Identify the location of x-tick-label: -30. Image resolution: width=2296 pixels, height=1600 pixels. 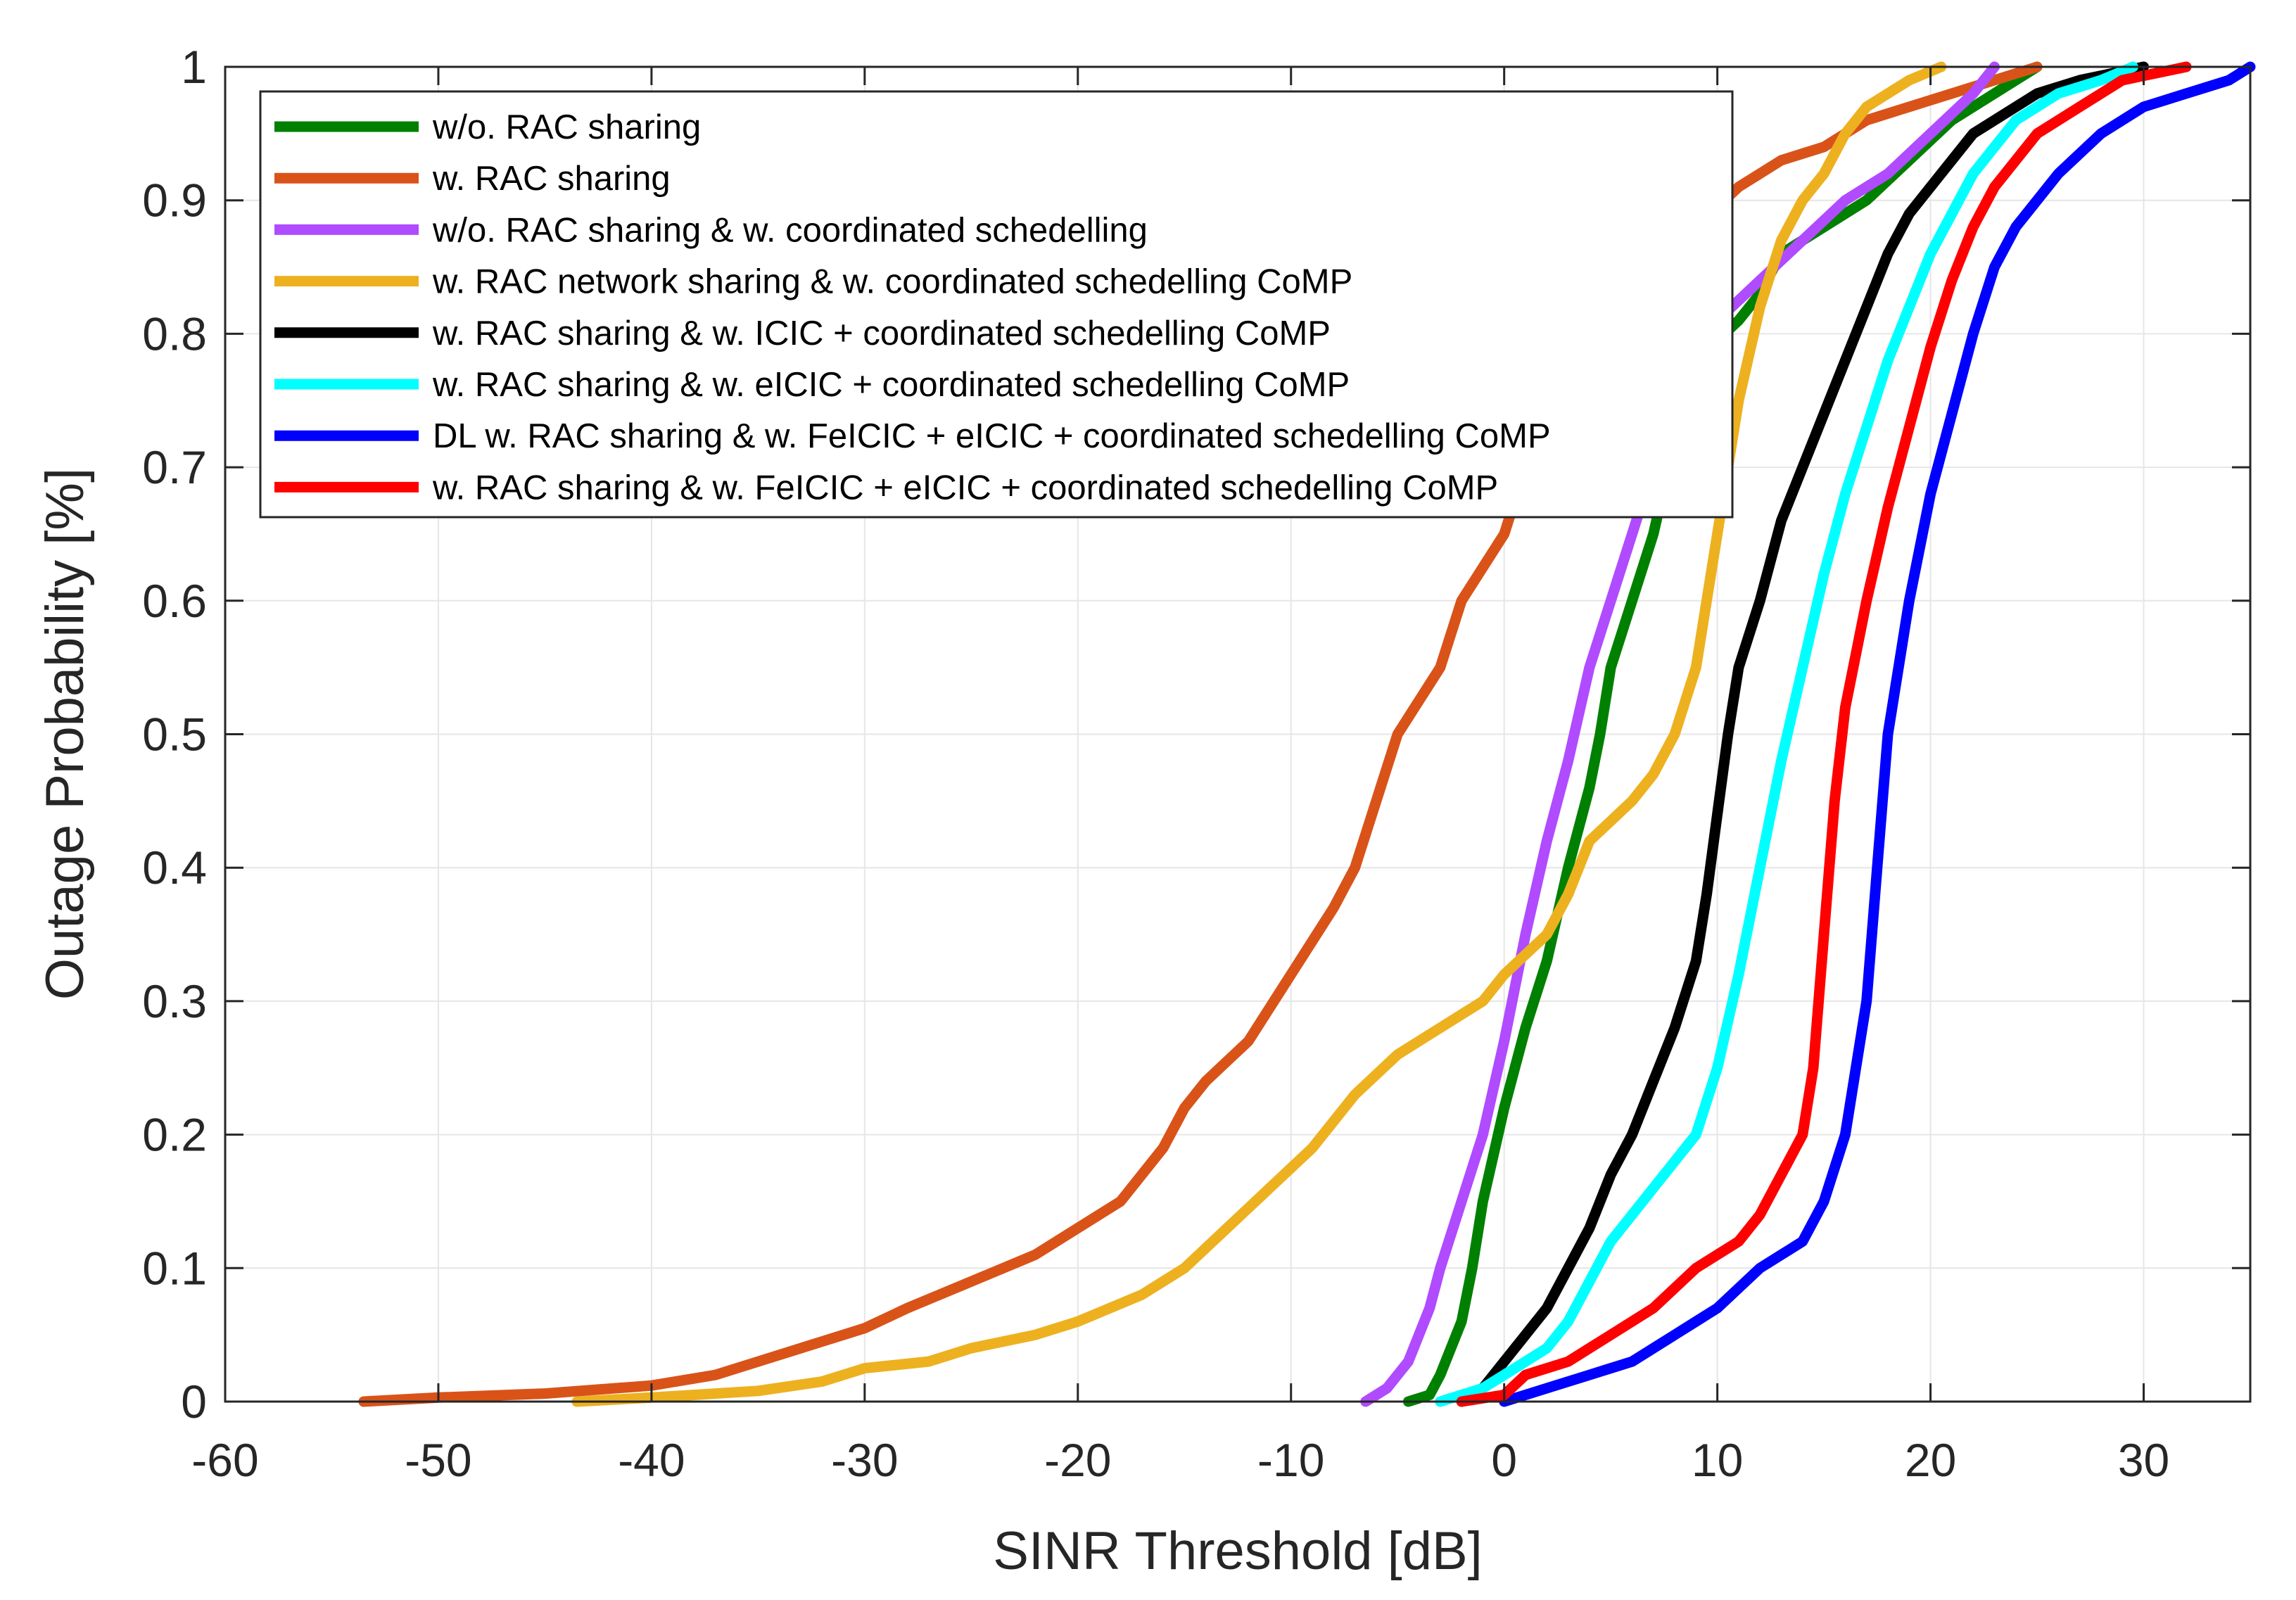
(864, 1460).